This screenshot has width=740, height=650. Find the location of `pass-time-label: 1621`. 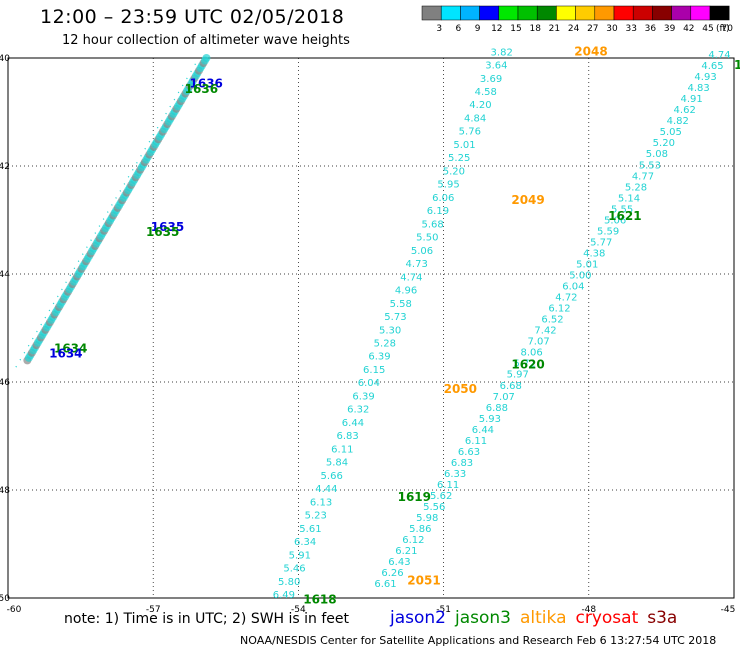

pass-time-label: 1621 is located at coordinates (624, 216).